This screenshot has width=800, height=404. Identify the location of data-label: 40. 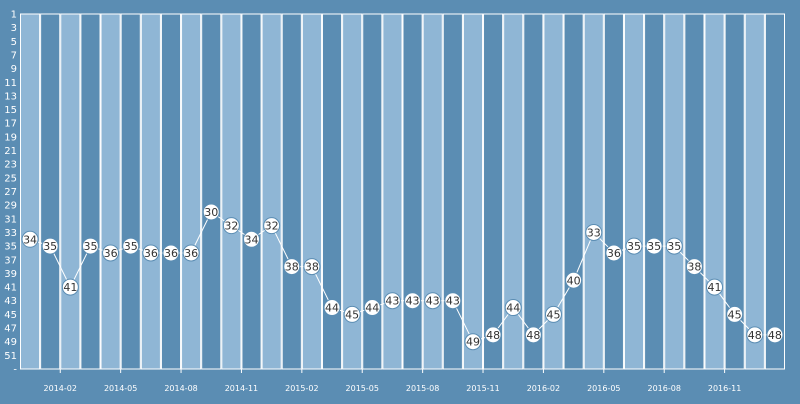
(574, 280).